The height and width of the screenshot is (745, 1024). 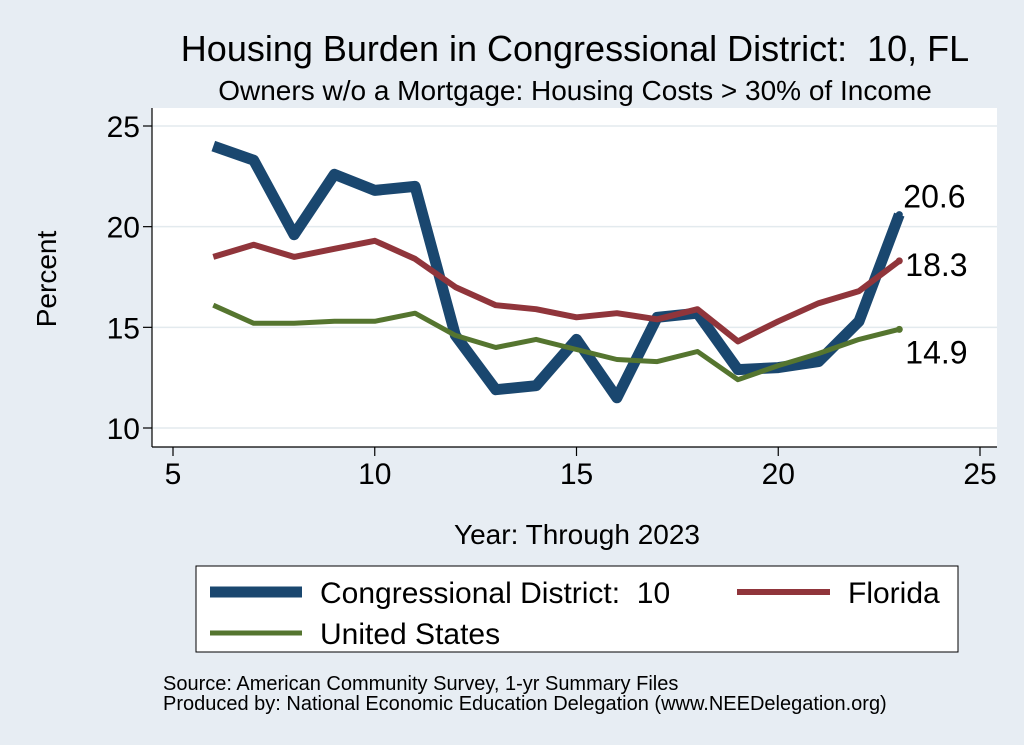 I want to click on legend-label: United States, so click(x=410, y=634).